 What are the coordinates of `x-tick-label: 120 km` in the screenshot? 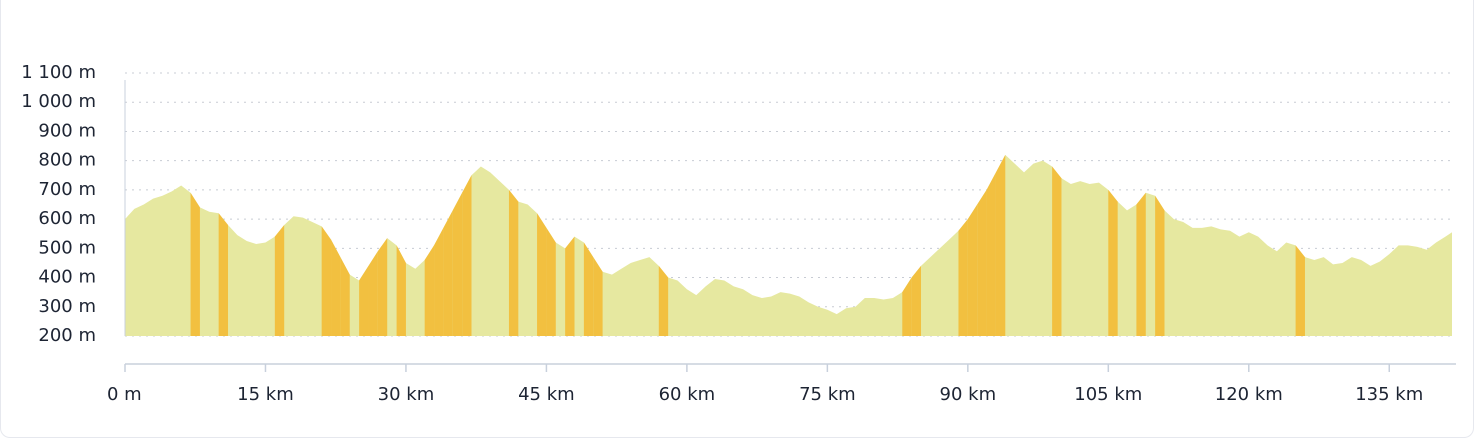 It's located at (1249, 394).